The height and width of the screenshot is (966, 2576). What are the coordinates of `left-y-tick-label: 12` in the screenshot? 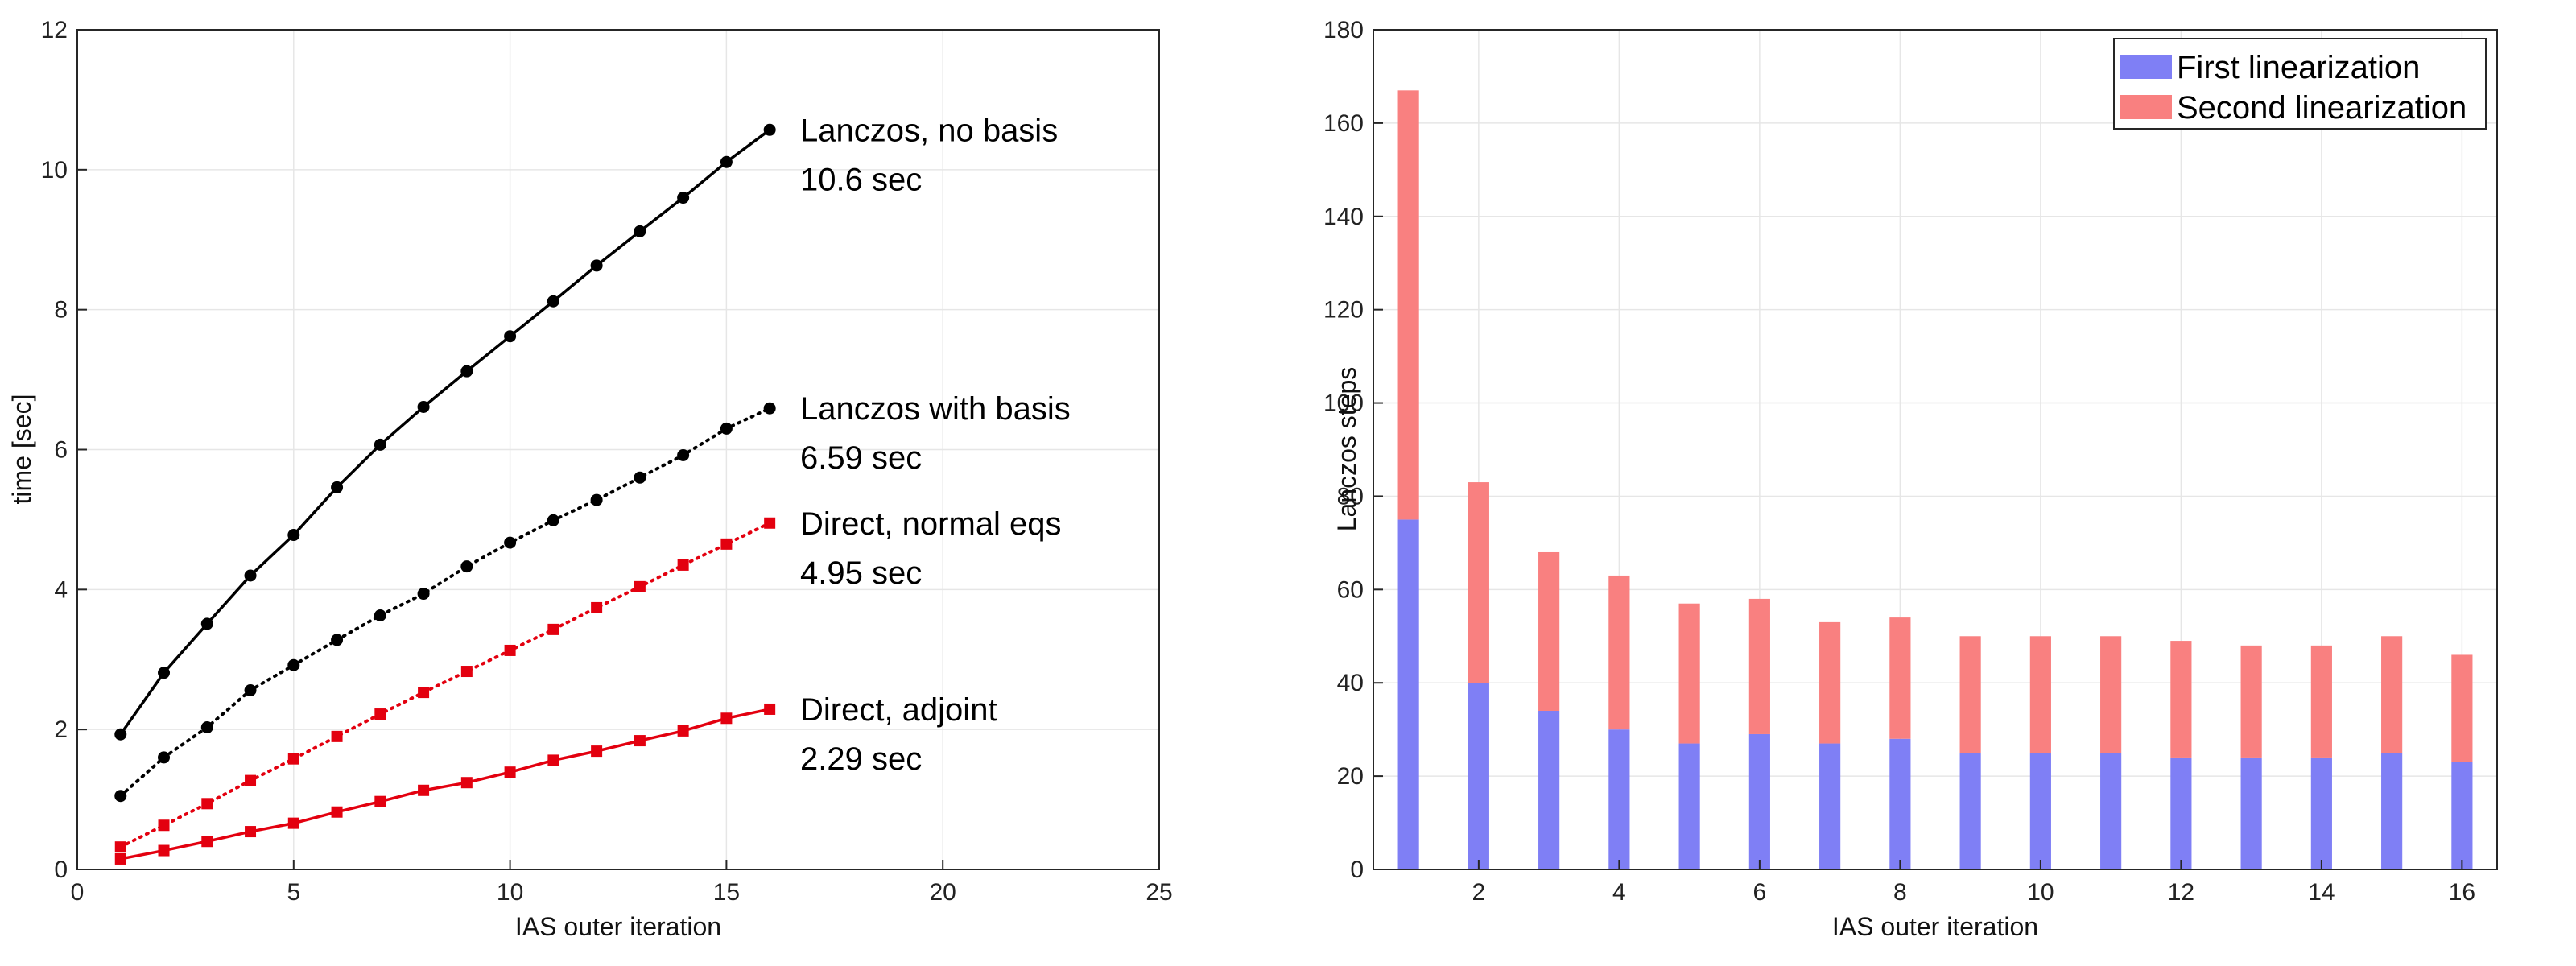 It's located at (54, 30).